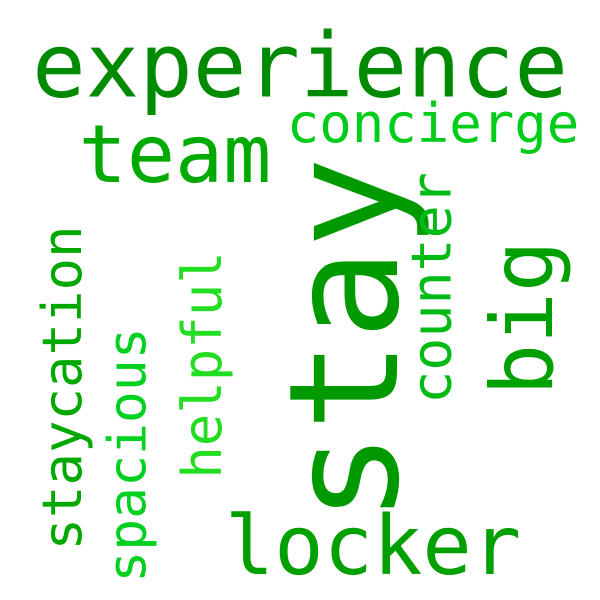  What do you see at coordinates (128, 455) in the screenshot?
I see `word-spacious: spacious` at bounding box center [128, 455].